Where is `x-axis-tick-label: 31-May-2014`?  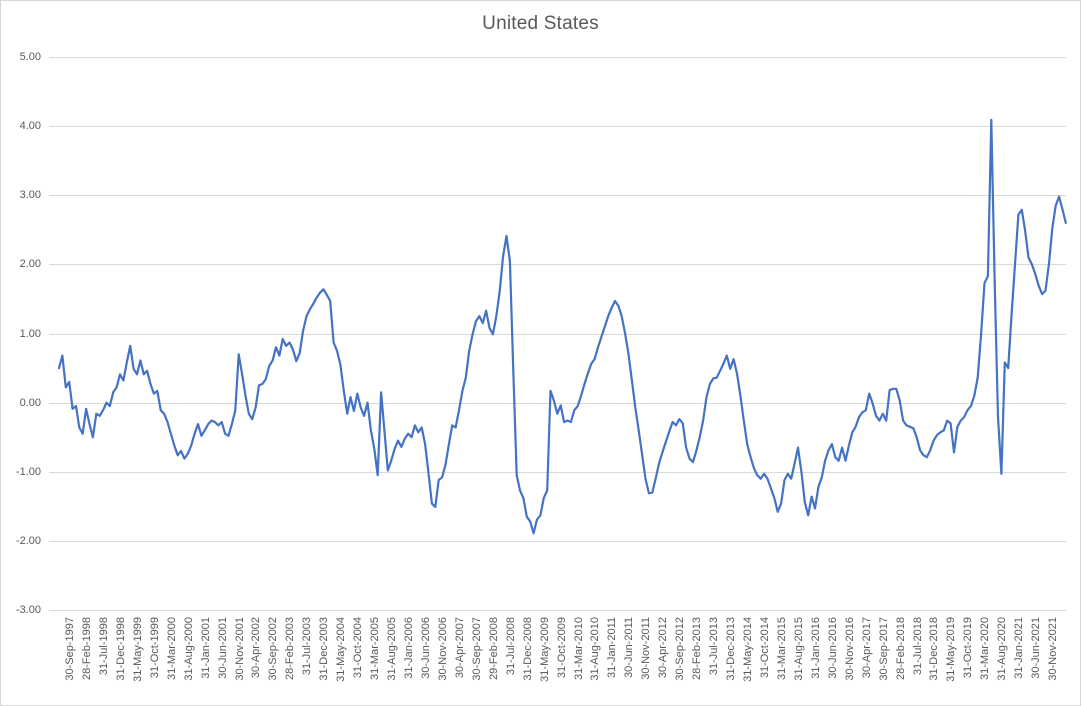 x-axis-tick-label: 31-May-2014 is located at coordinates (748, 649).